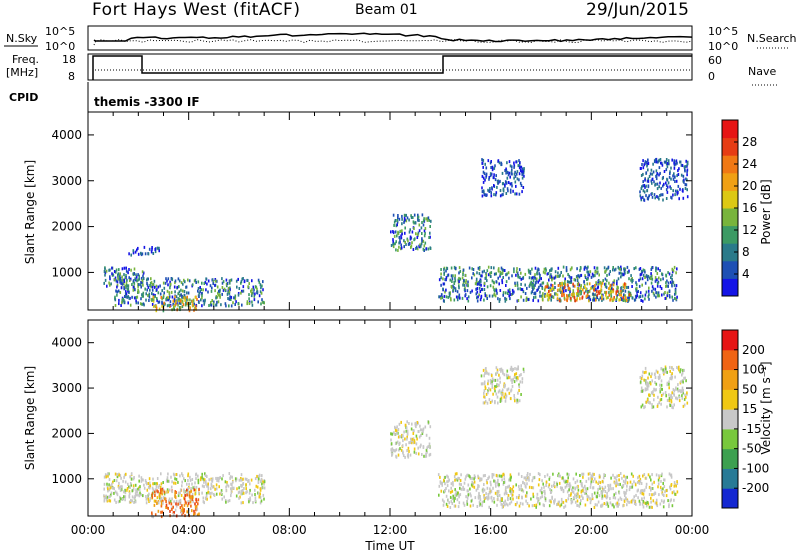 The height and width of the screenshot is (554, 800). What do you see at coordinates (66, 343) in the screenshot?
I see `y-tick-label: 4000` at bounding box center [66, 343].